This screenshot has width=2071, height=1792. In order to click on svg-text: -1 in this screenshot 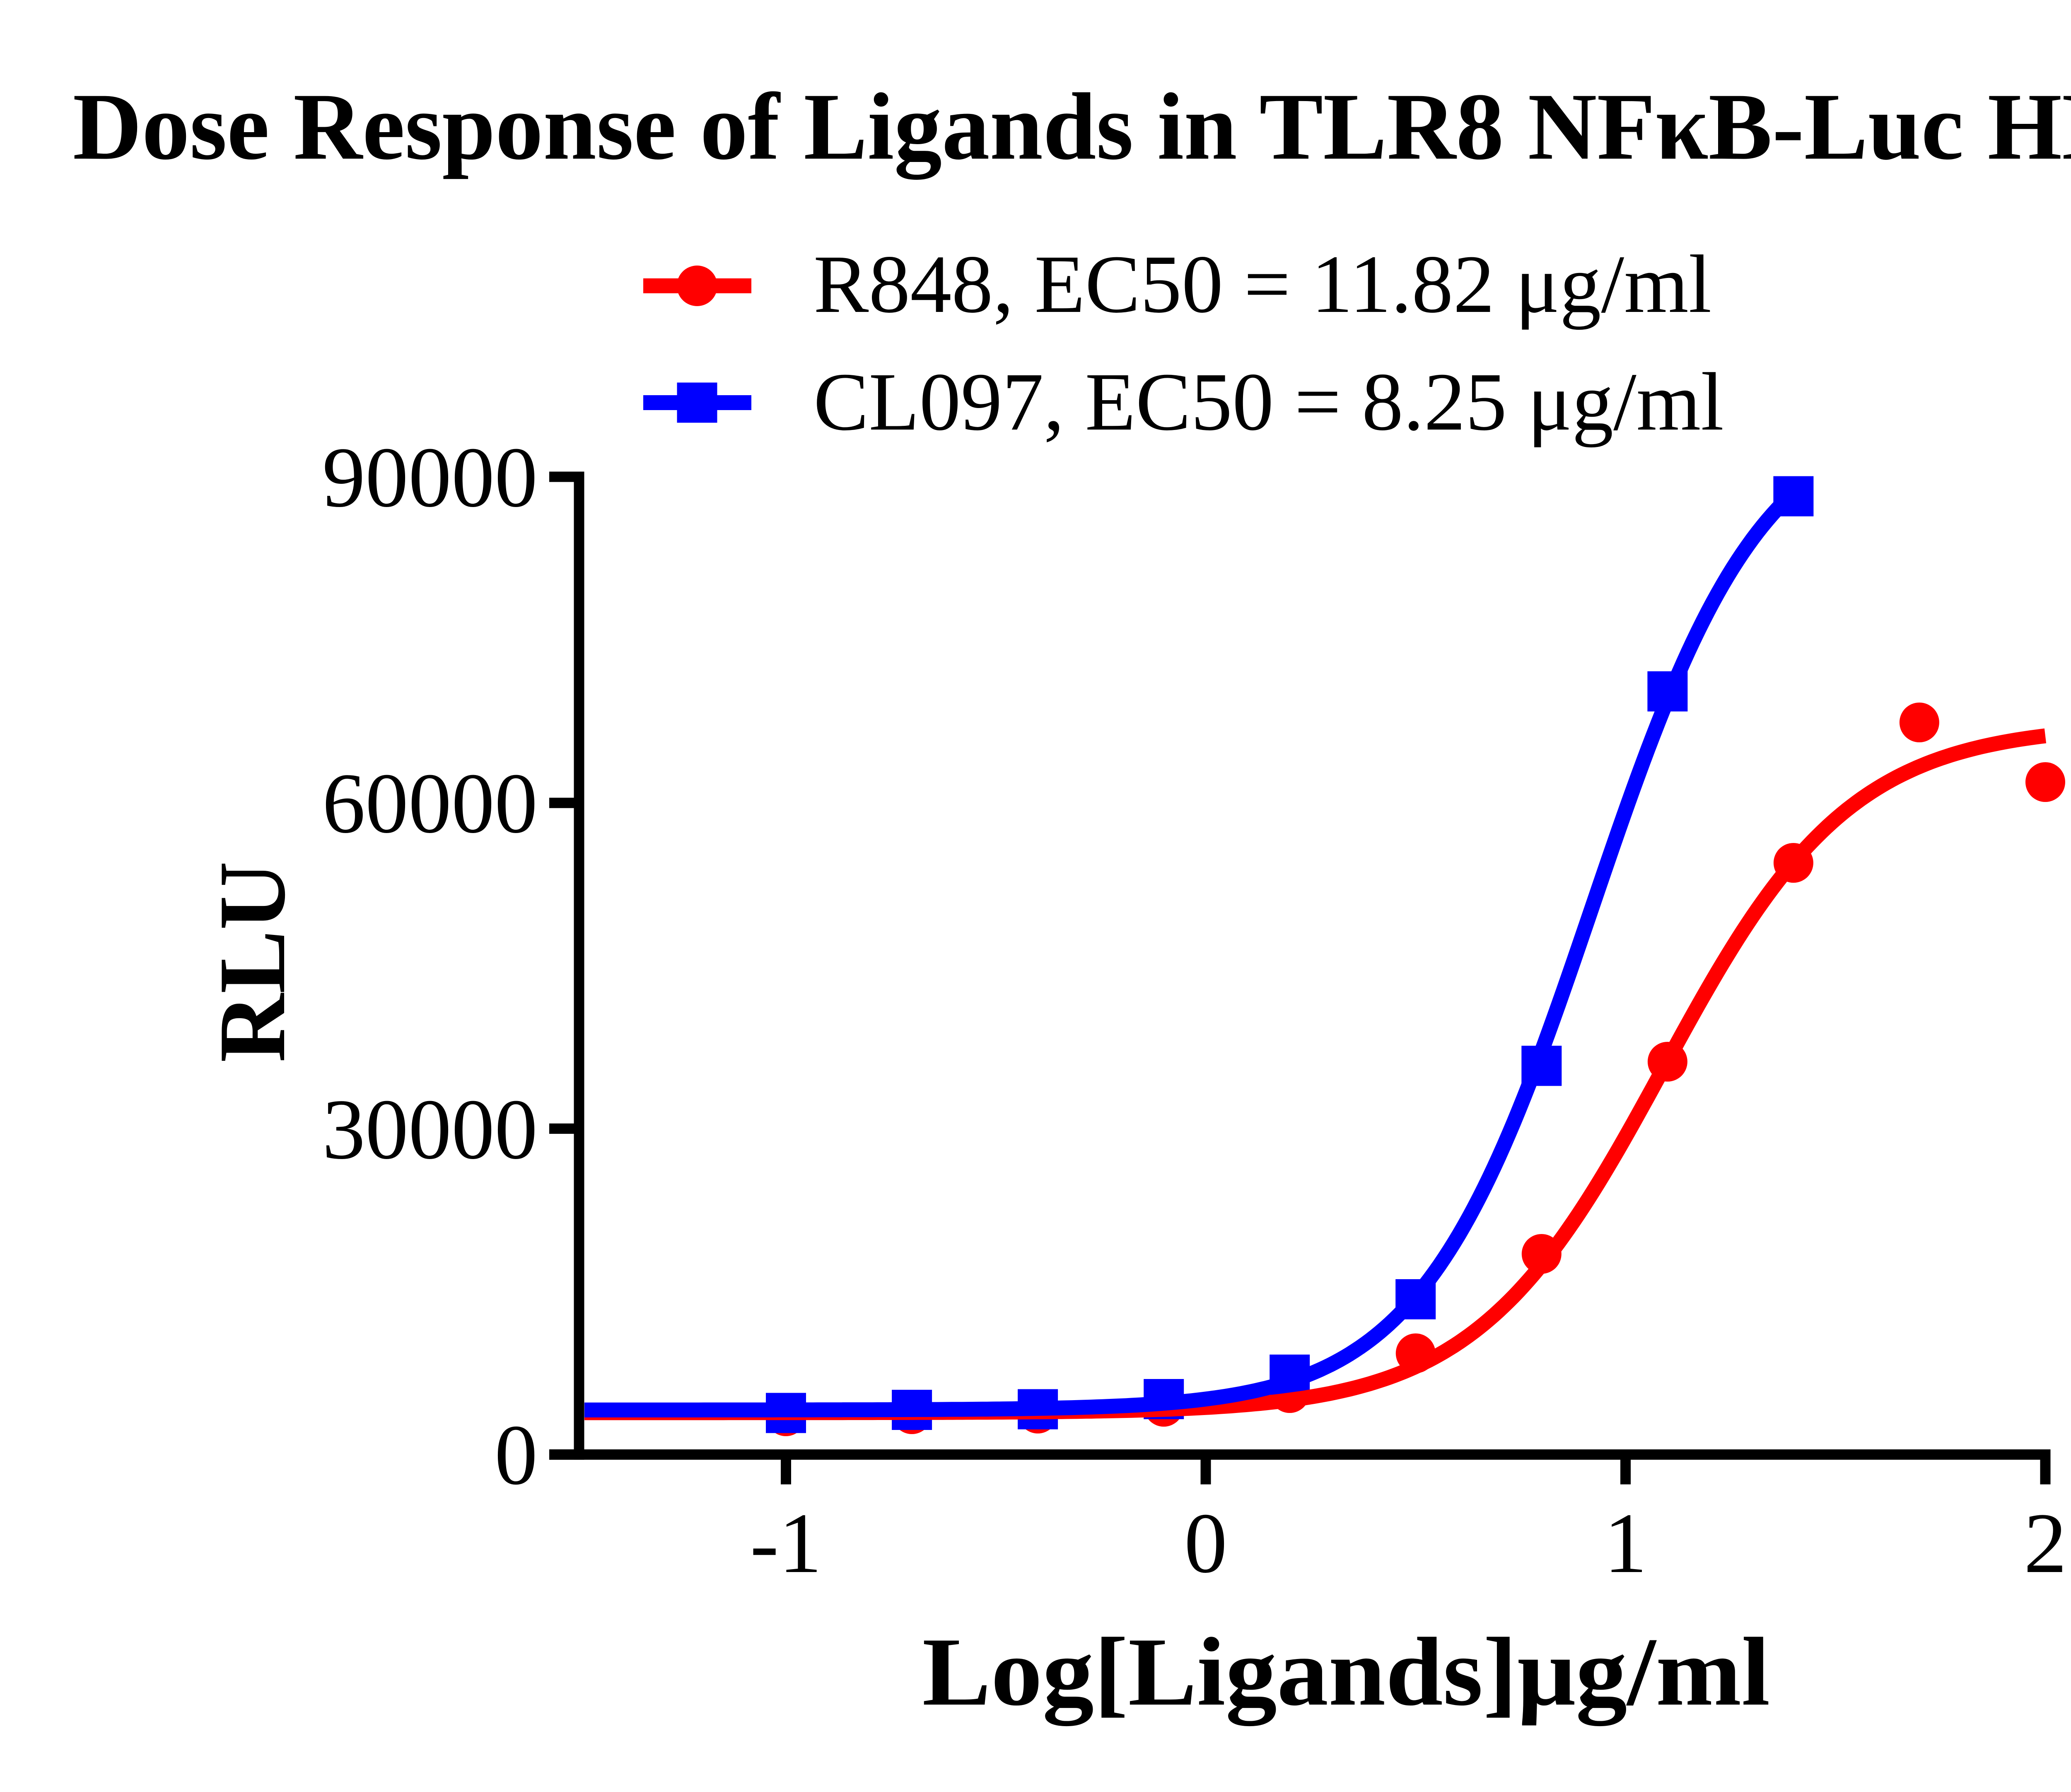, I will do `click(786, 1543)`.